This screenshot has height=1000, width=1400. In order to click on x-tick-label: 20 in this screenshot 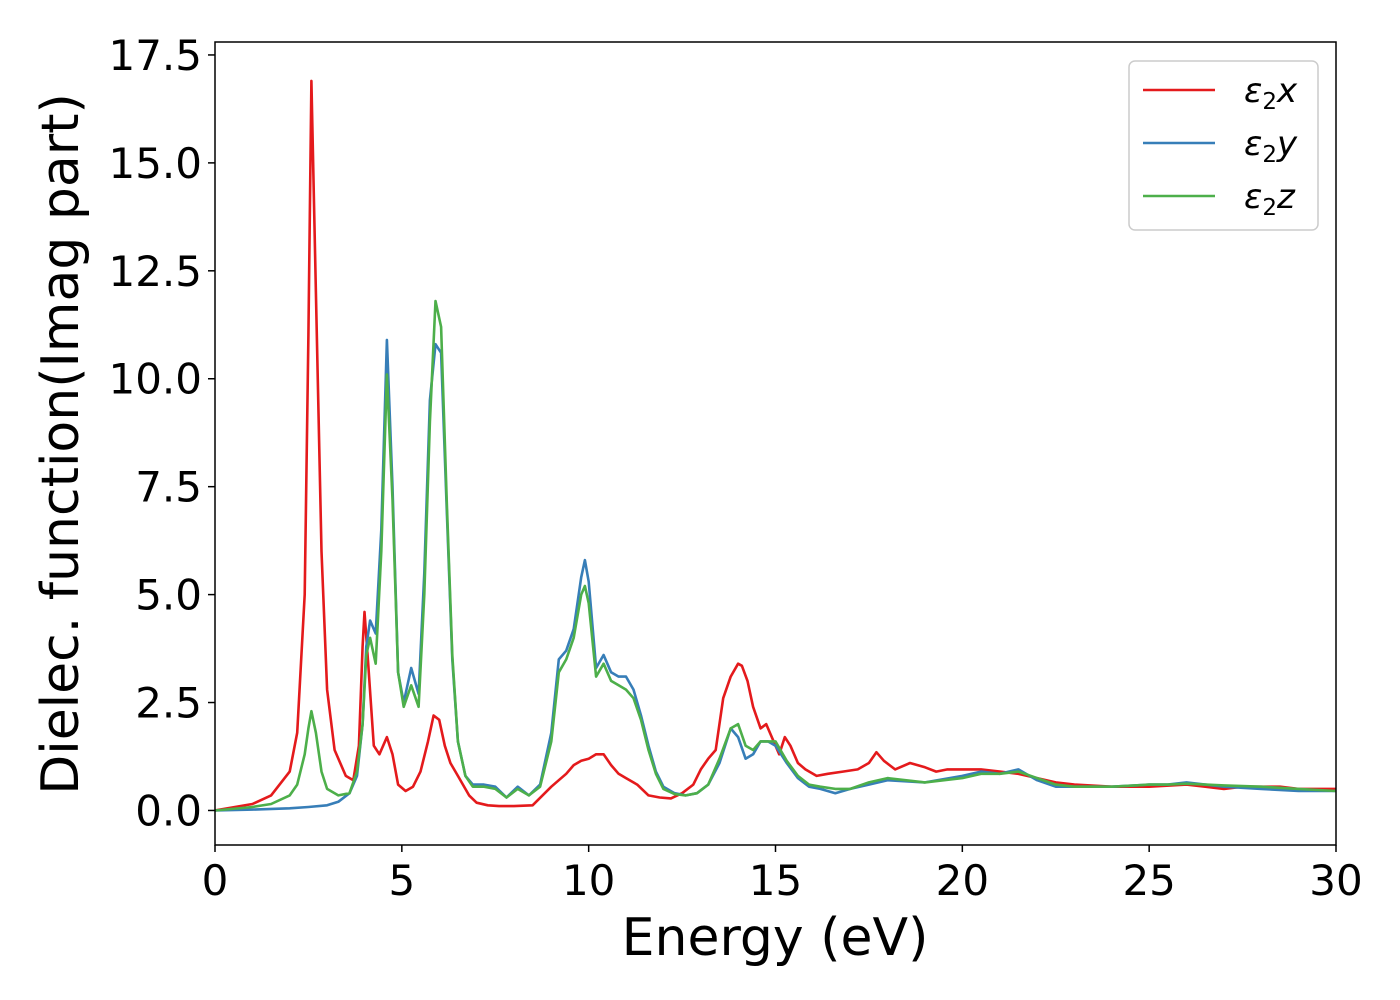, I will do `click(962, 880)`.